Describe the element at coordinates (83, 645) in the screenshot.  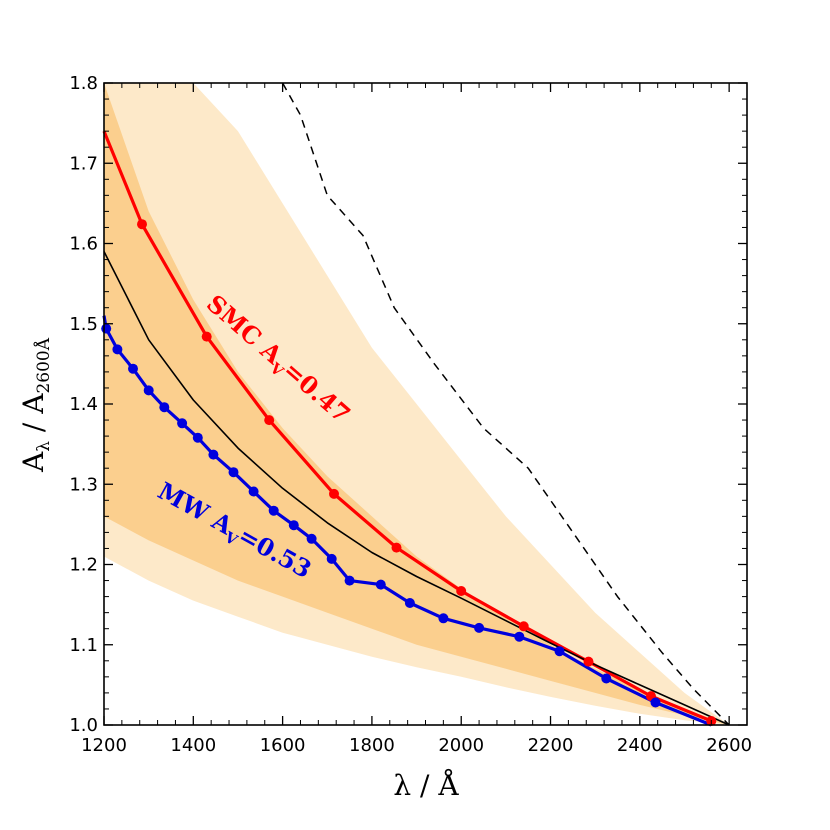
I see `y-tick-label: 1.1` at that location.